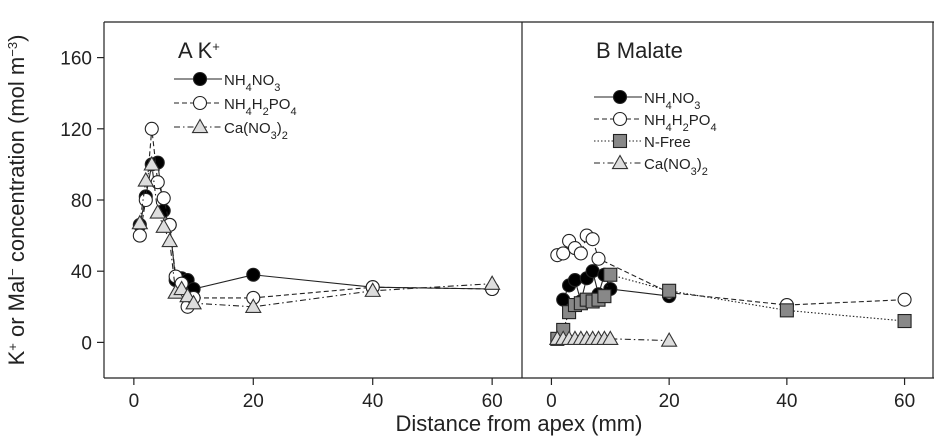 The image size is (934, 438). What do you see at coordinates (639, 50) in the screenshot?
I see `panel-title: B Malate` at bounding box center [639, 50].